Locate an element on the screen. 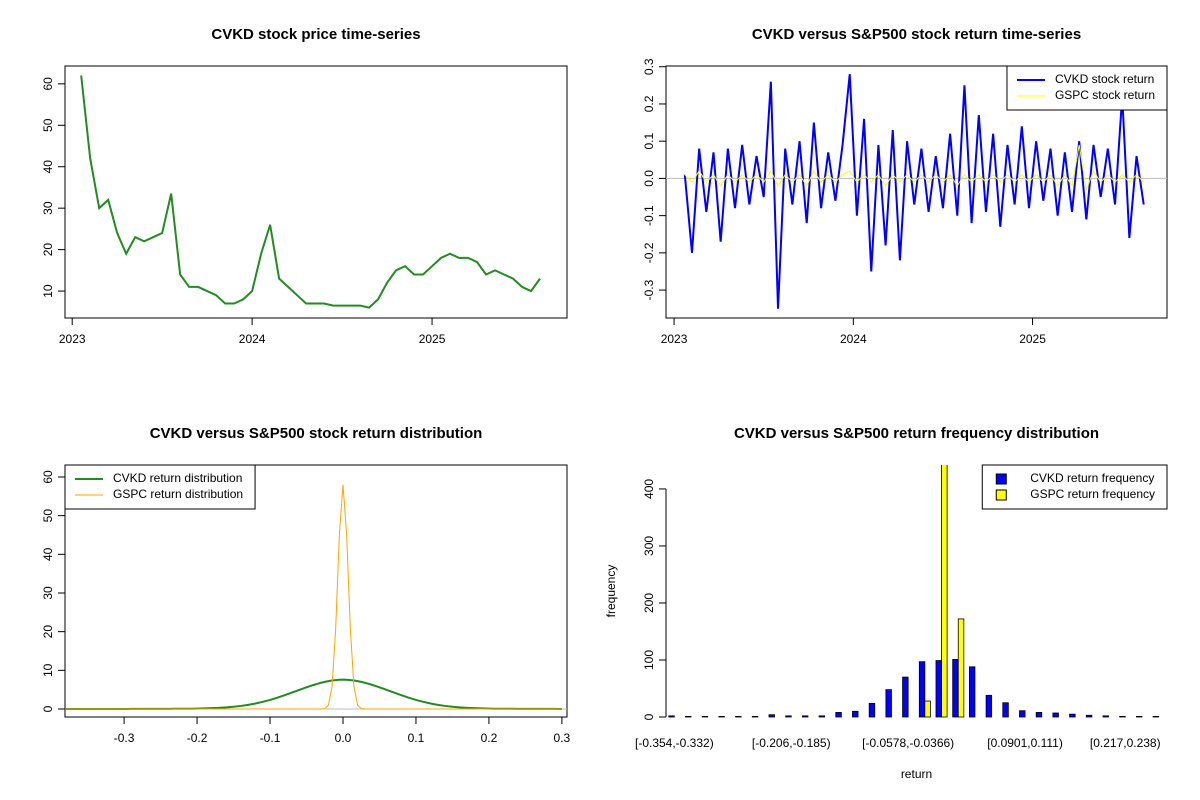 This screenshot has width=1200, height=800. y-tick-label: -0.1 is located at coordinates (649, 215).